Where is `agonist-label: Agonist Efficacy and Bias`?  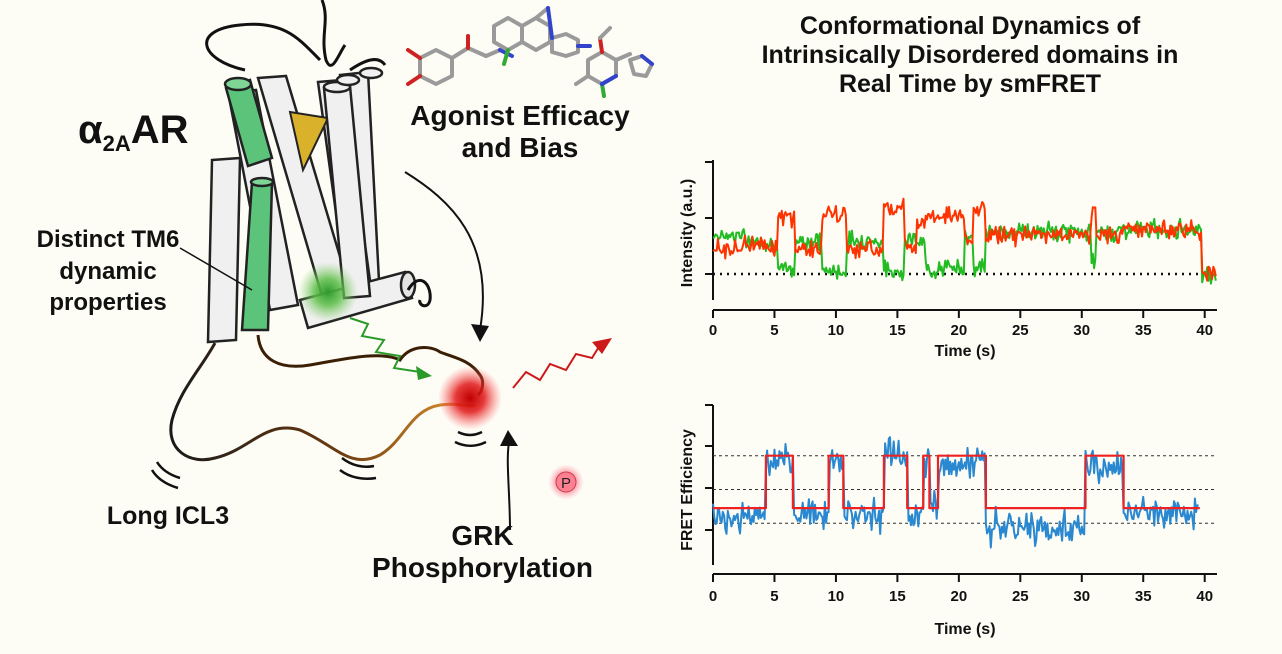 agonist-label: Agonist Efficacy and Bias is located at coordinates (520, 132).